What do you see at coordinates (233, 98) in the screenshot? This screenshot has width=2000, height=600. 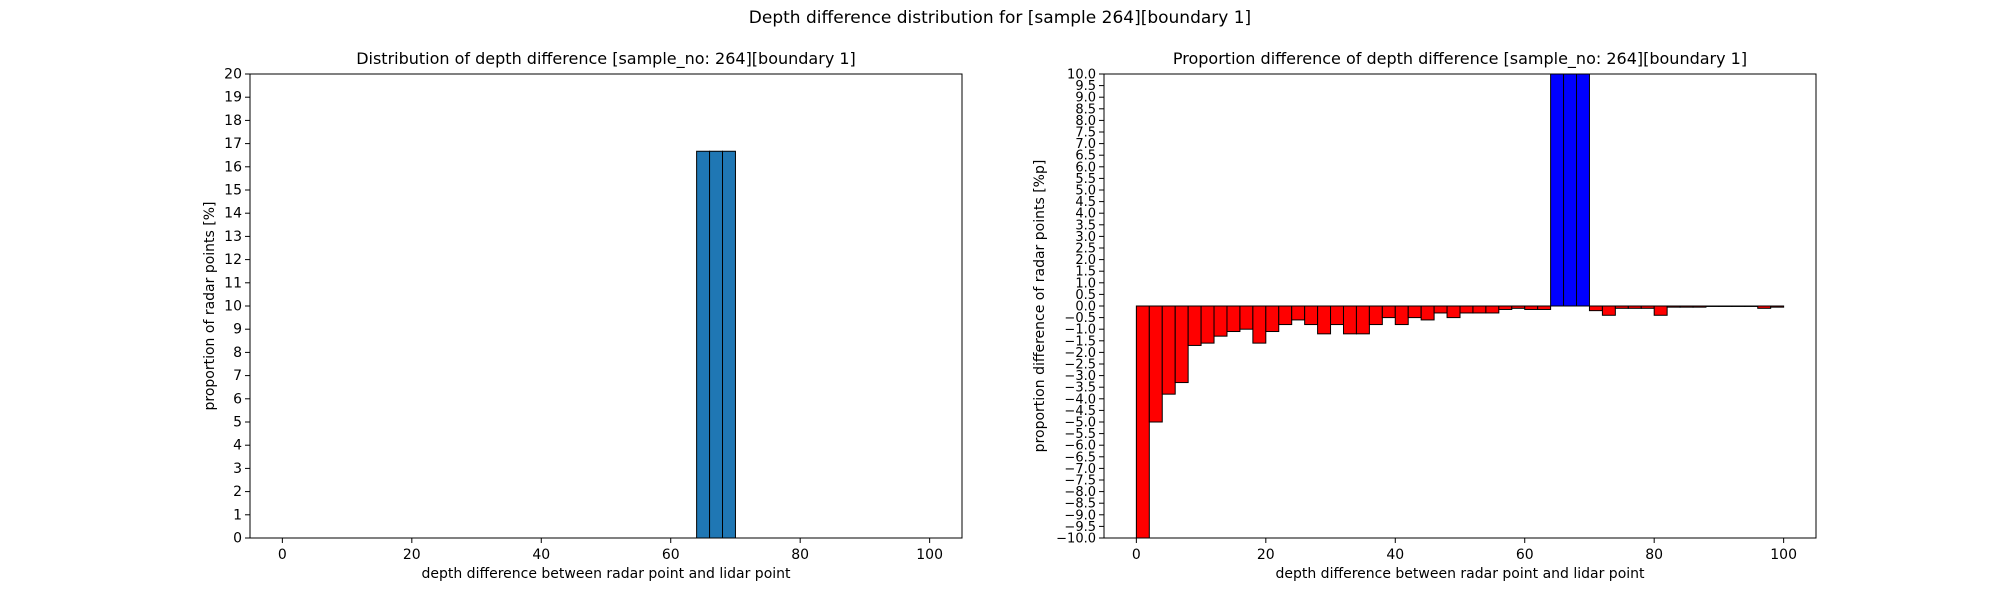 I see `y-tick-label: 19` at bounding box center [233, 98].